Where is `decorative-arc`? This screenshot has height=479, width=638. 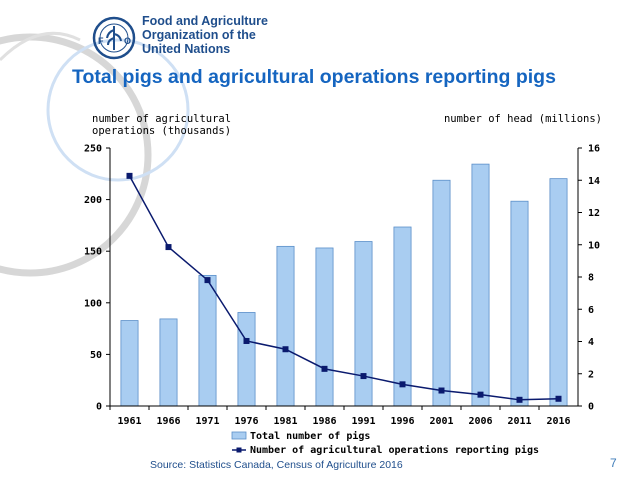 decorative-arc is located at coordinates (118, 110).